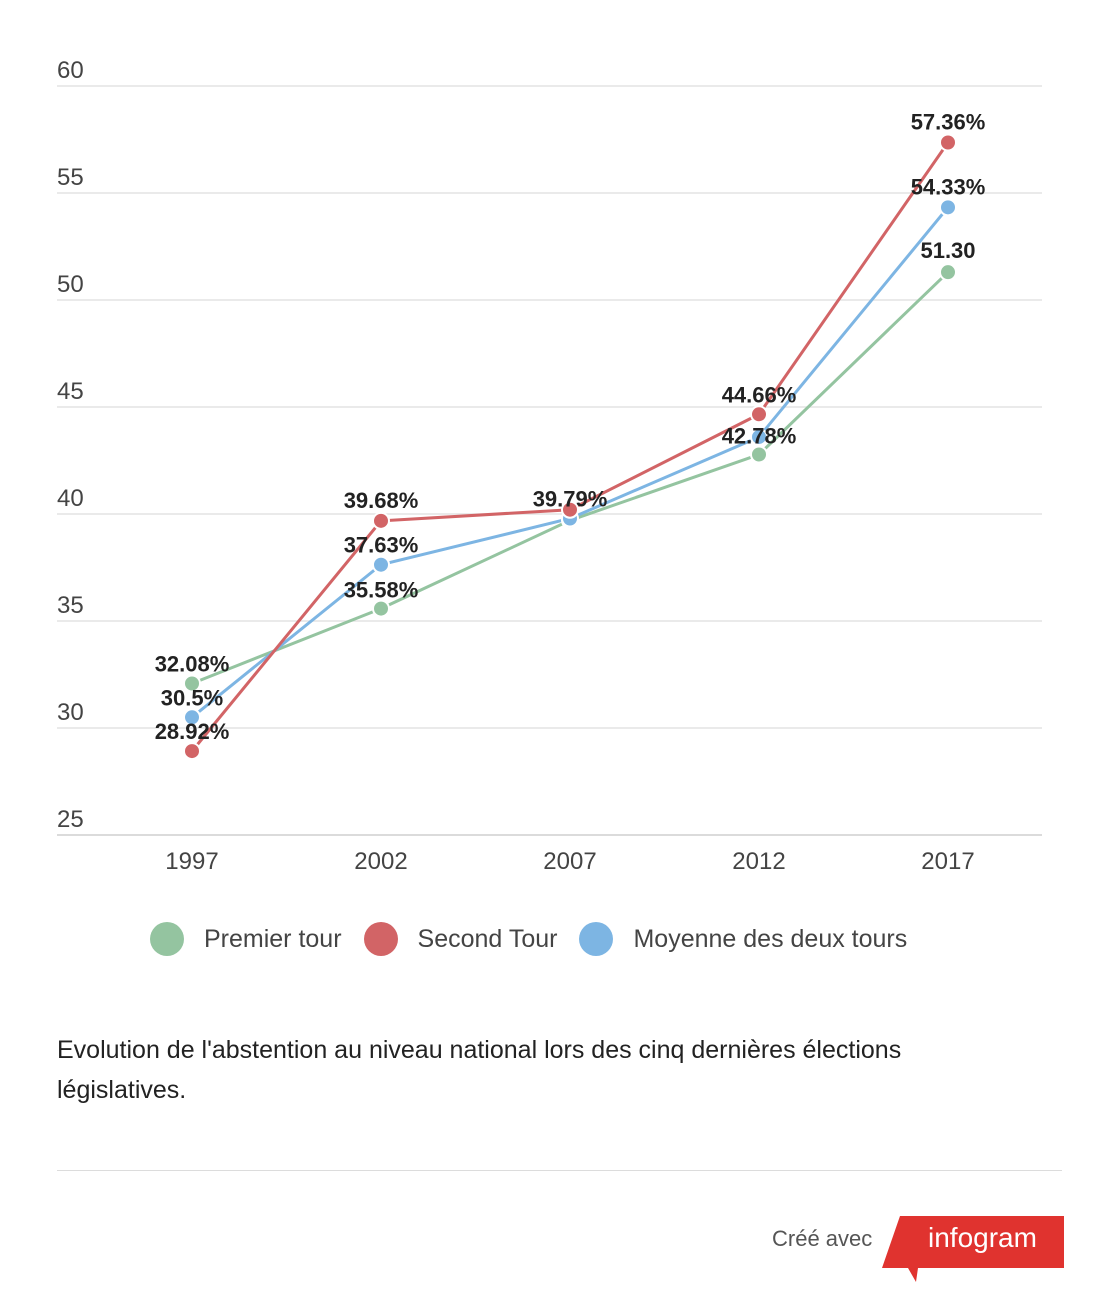  I want to click on x-tick-label: 2007, so click(569, 861).